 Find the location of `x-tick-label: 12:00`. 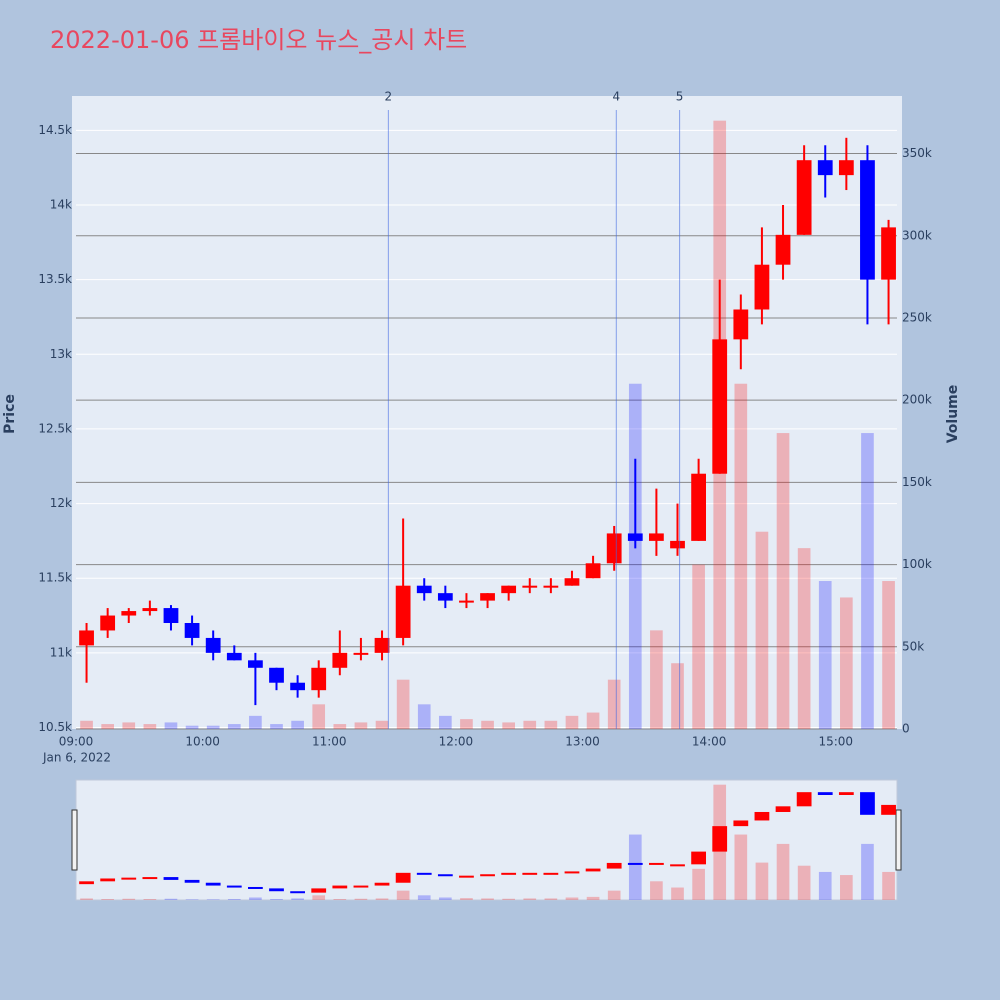

x-tick-label: 12:00 is located at coordinates (456, 742).